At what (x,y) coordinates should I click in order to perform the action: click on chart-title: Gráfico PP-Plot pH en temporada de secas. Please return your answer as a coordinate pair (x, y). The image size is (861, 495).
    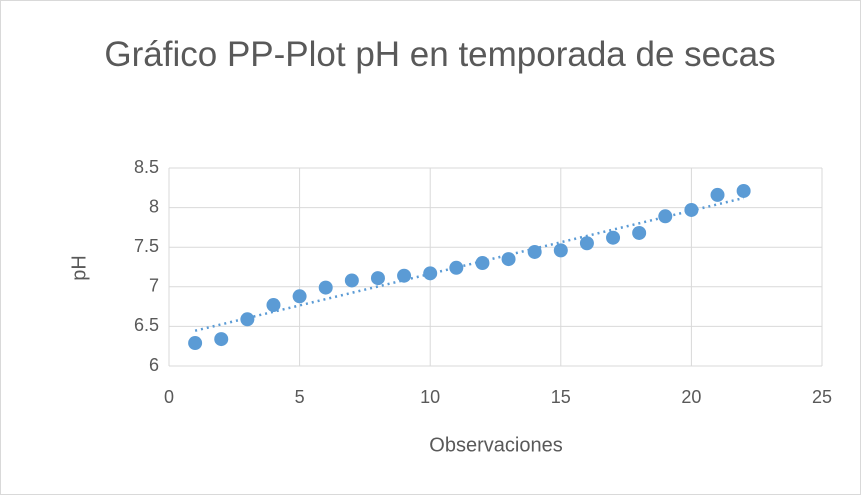
    Looking at the image, I should click on (440, 54).